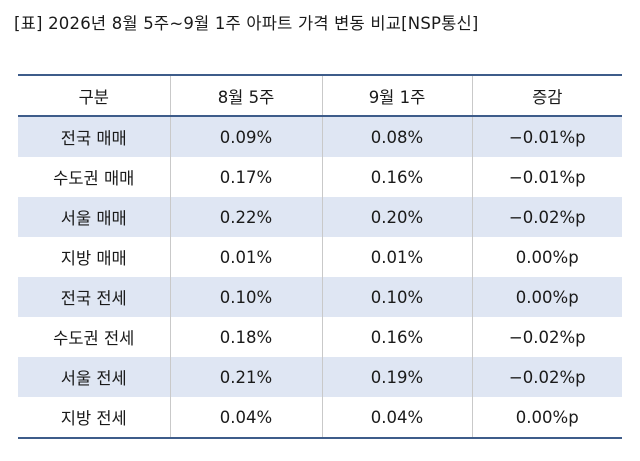  What do you see at coordinates (245, 95) in the screenshot?
I see `header-aug-week5: 8월 5주` at bounding box center [245, 95].